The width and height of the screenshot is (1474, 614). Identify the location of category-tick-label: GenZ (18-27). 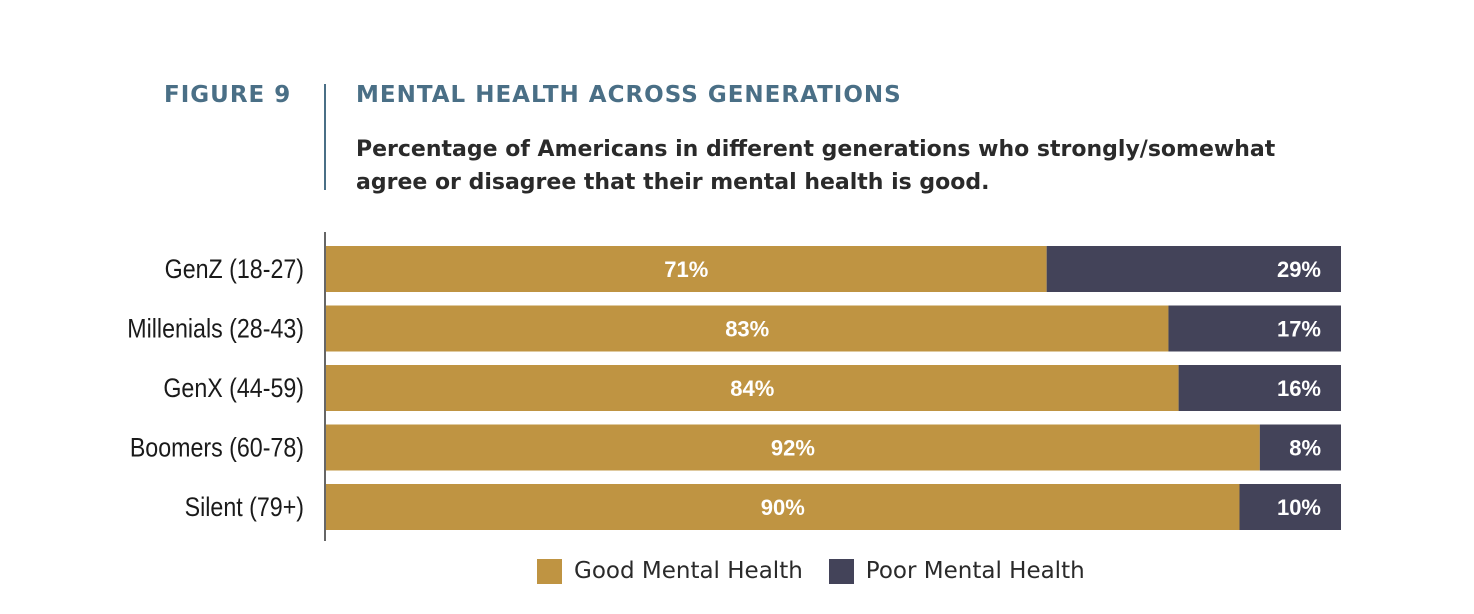
(234, 269).